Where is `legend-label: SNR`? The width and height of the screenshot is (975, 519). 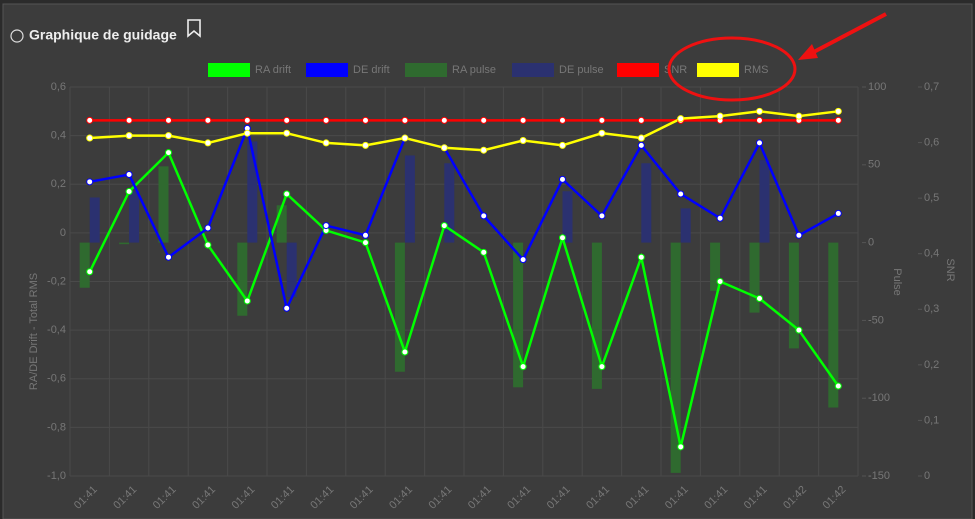
legend-label: SNR is located at coordinates (675, 70).